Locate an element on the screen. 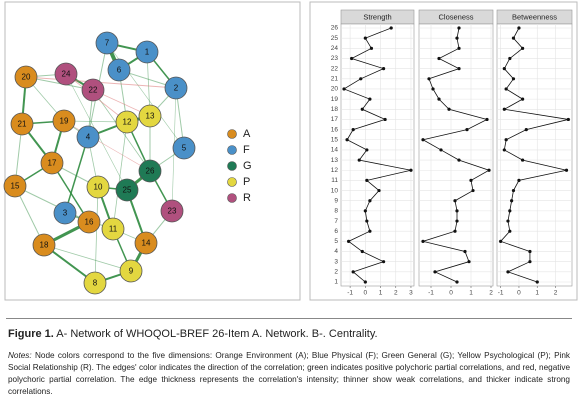 This screenshot has width=580, height=412. y-tick-label: 26 is located at coordinates (335, 28).